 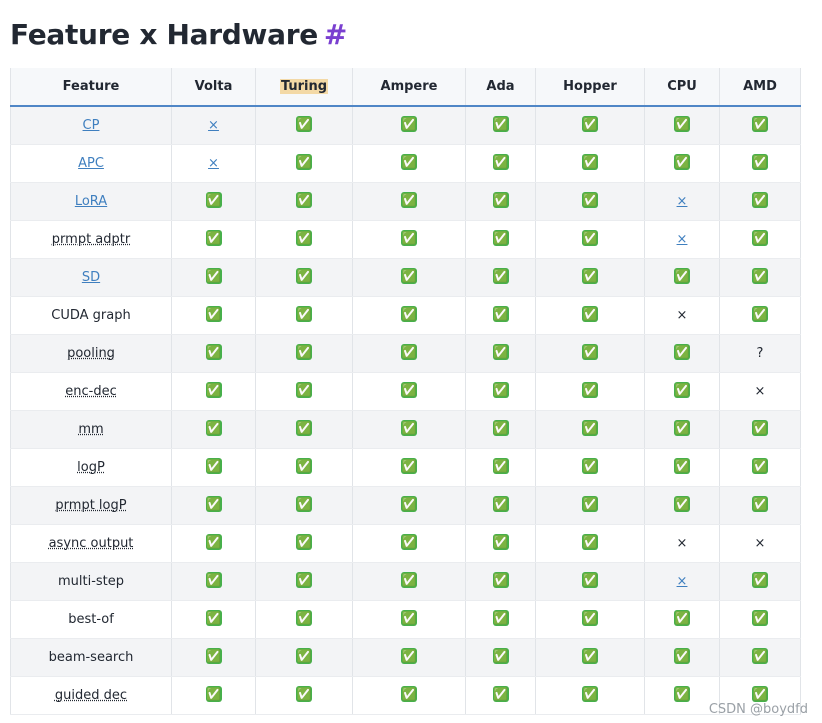 What do you see at coordinates (405, 315) in the screenshot?
I see `table-row: CUDA graph ✅ ✅ ✅ ✅ ✅ × ✅` at bounding box center [405, 315].